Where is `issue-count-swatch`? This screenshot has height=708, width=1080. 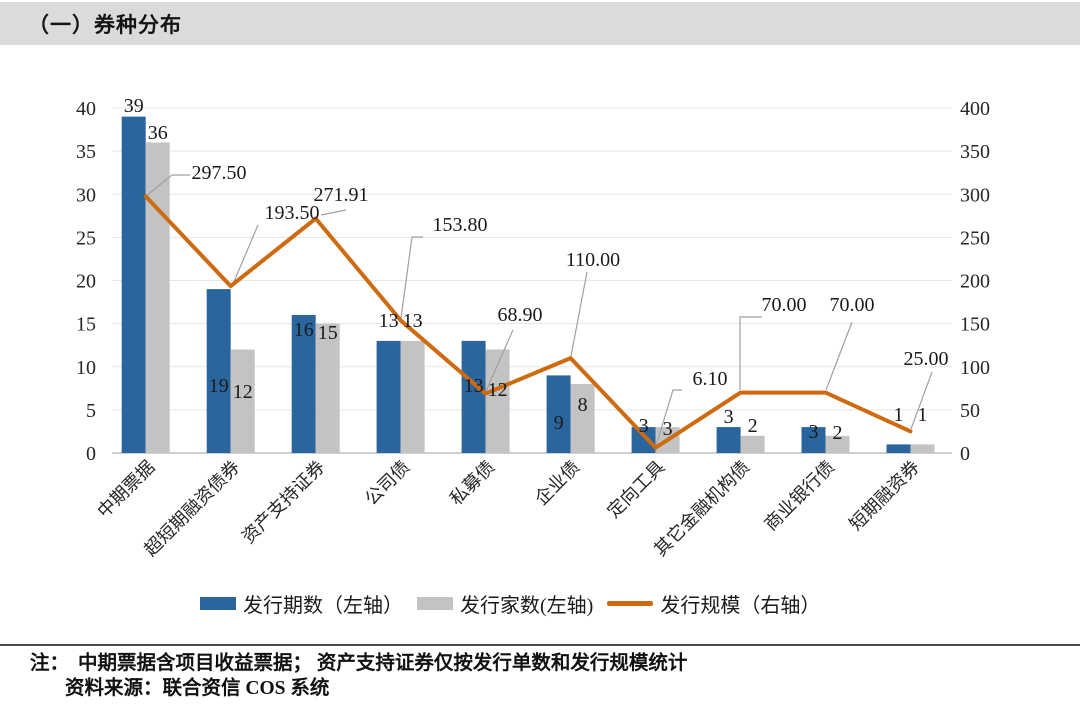 issue-count-swatch is located at coordinates (218, 603).